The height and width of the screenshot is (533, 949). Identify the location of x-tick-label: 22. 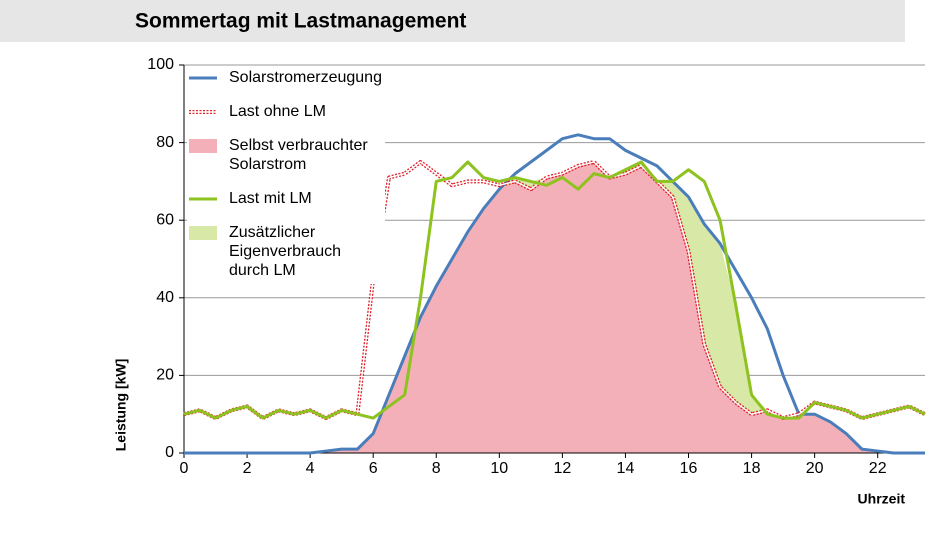
(878, 468).